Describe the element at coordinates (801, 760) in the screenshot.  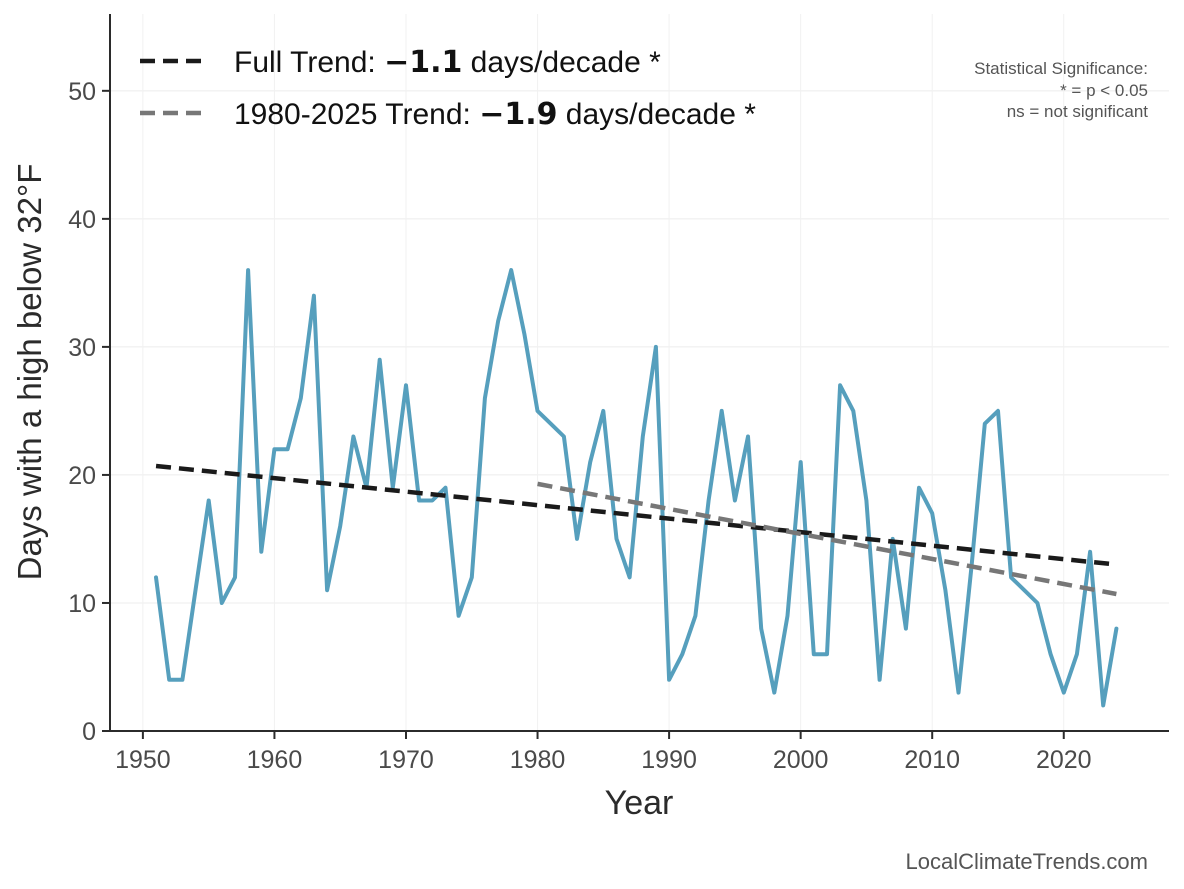
I see `x-tick-label: 2000` at that location.